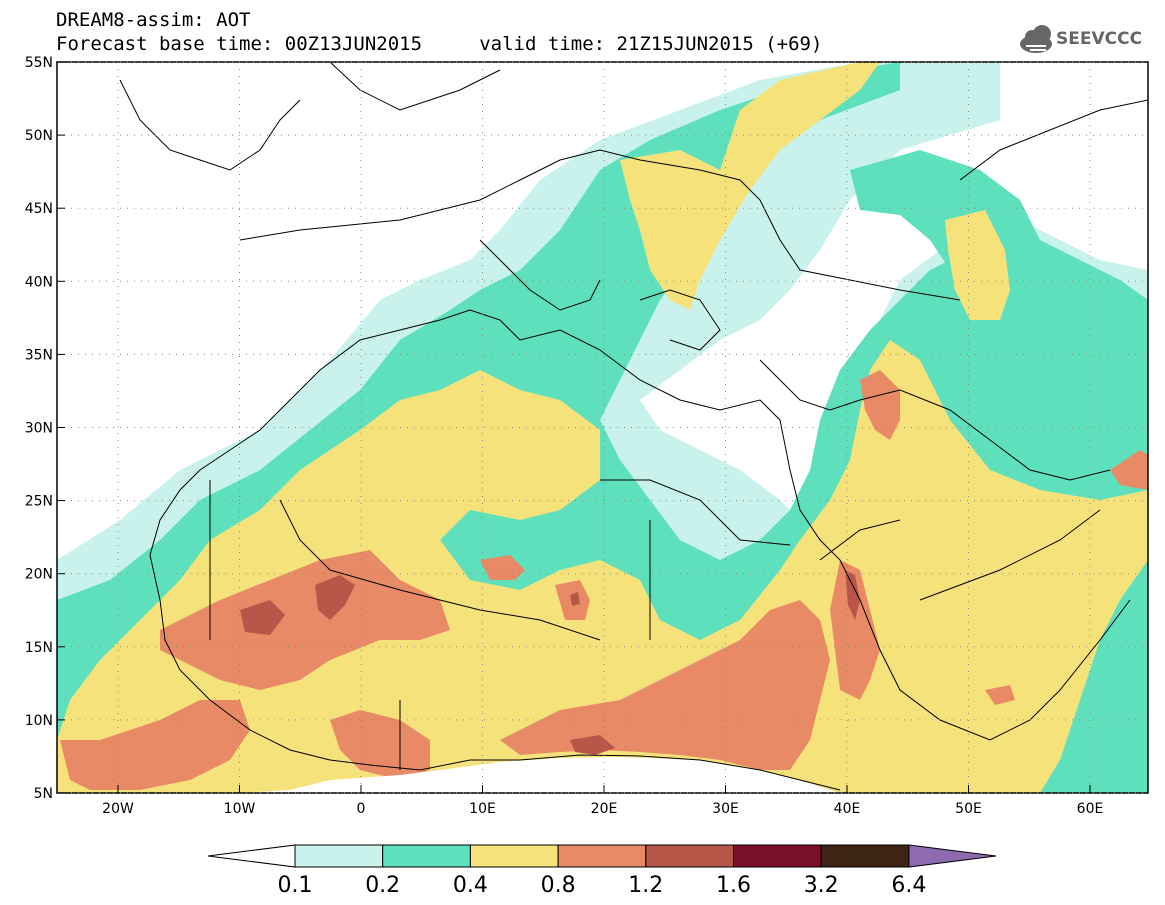 Image resolution: width=1165 pixels, height=905 pixels. What do you see at coordinates (382, 885) in the screenshot?
I see `colorbar-level-label: 0.2` at bounding box center [382, 885].